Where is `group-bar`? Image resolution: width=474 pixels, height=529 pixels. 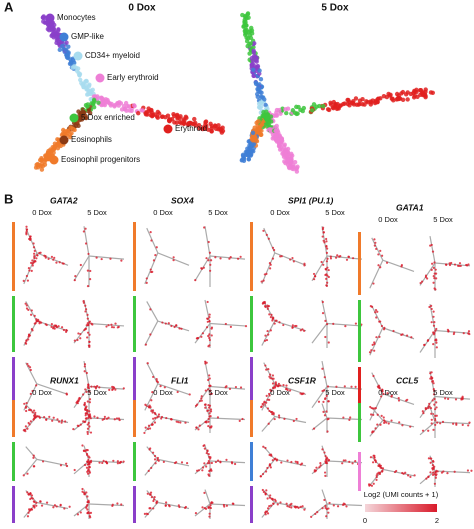
group-bar is located at coordinates (13, 387).